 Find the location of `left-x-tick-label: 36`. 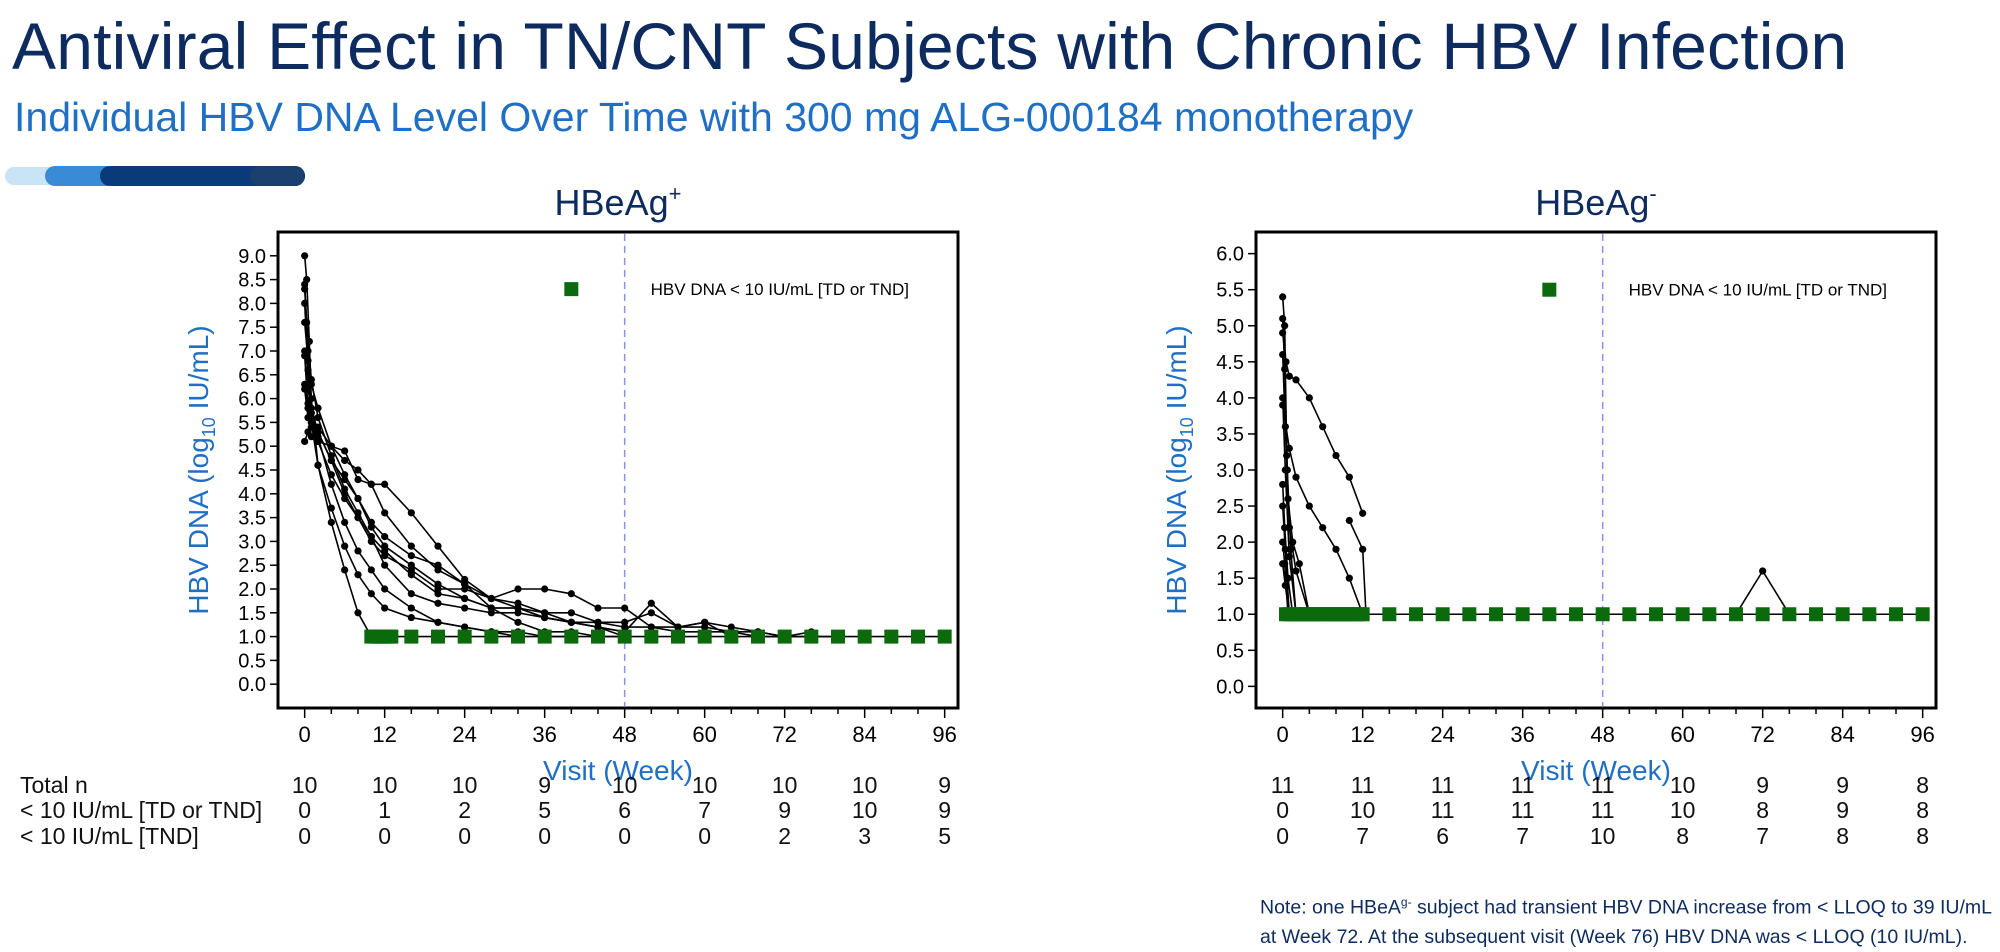

left-x-tick-label: 36 is located at coordinates (544, 734).